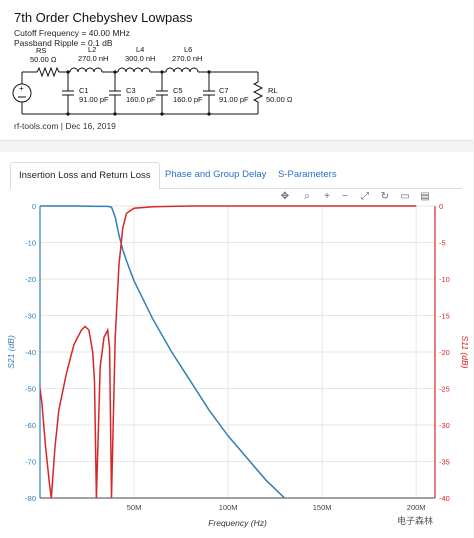 The image size is (474, 538). Describe the element at coordinates (178, 90) in the screenshot. I see `c5-name: C5` at that location.